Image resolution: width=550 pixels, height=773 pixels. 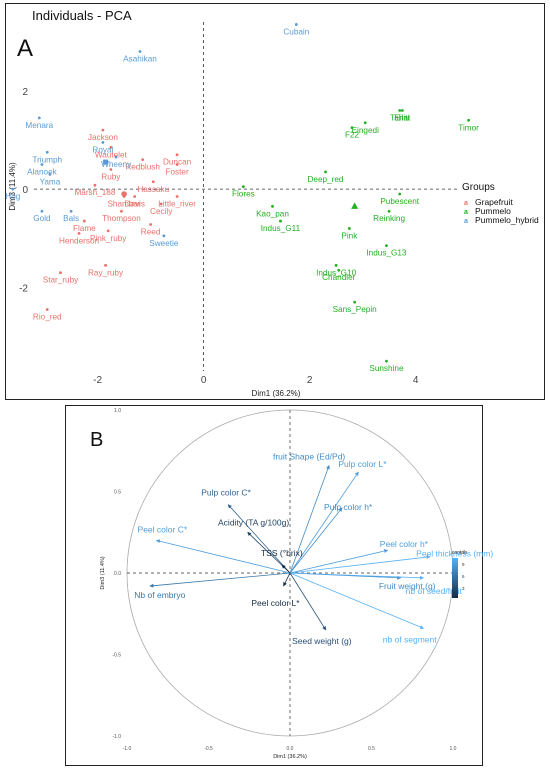 What do you see at coordinates (478, 187) in the screenshot?
I see `legend-title: Groups` at bounding box center [478, 187].